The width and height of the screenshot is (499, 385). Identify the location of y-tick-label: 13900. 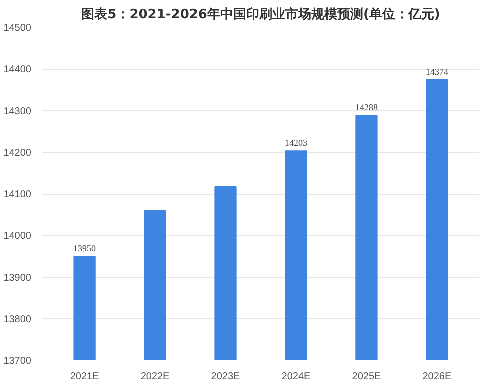
(18, 278).